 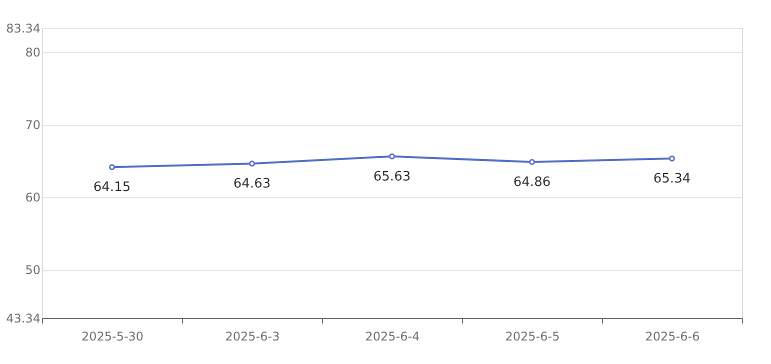 What do you see at coordinates (532, 337) in the screenshot?
I see `x-tick-label: 2025-6-5` at bounding box center [532, 337].